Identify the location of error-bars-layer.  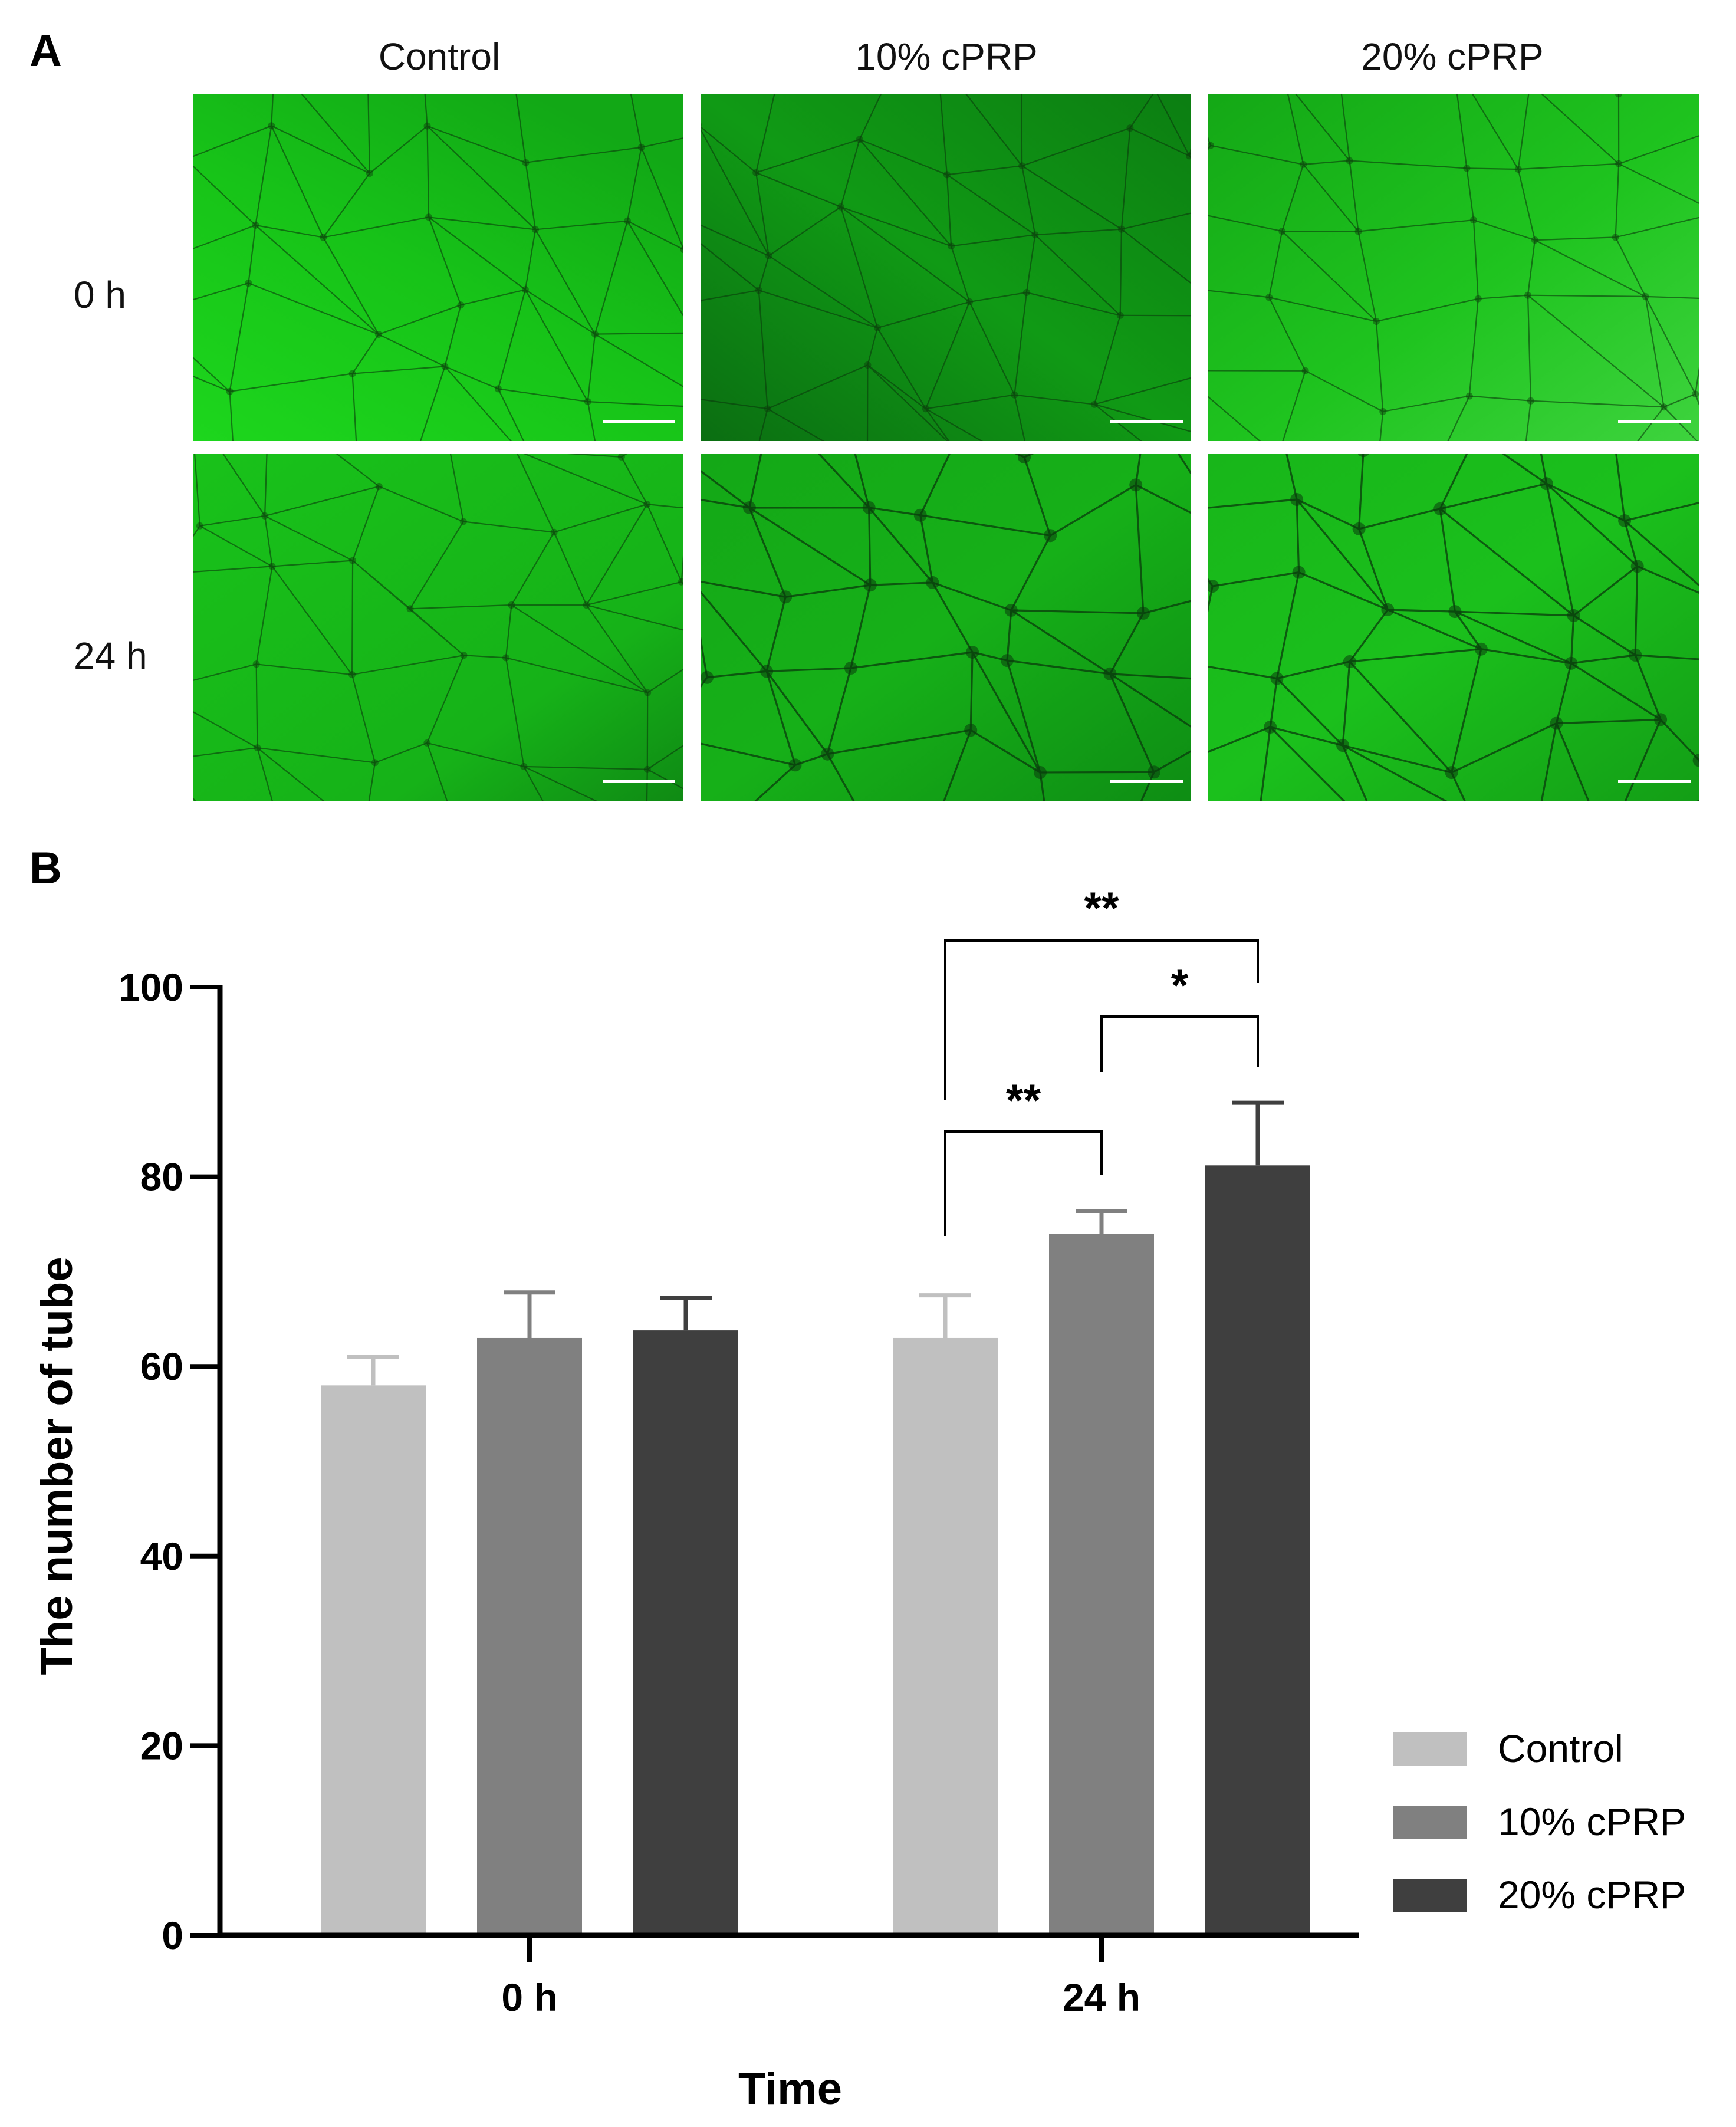
(815, 1243).